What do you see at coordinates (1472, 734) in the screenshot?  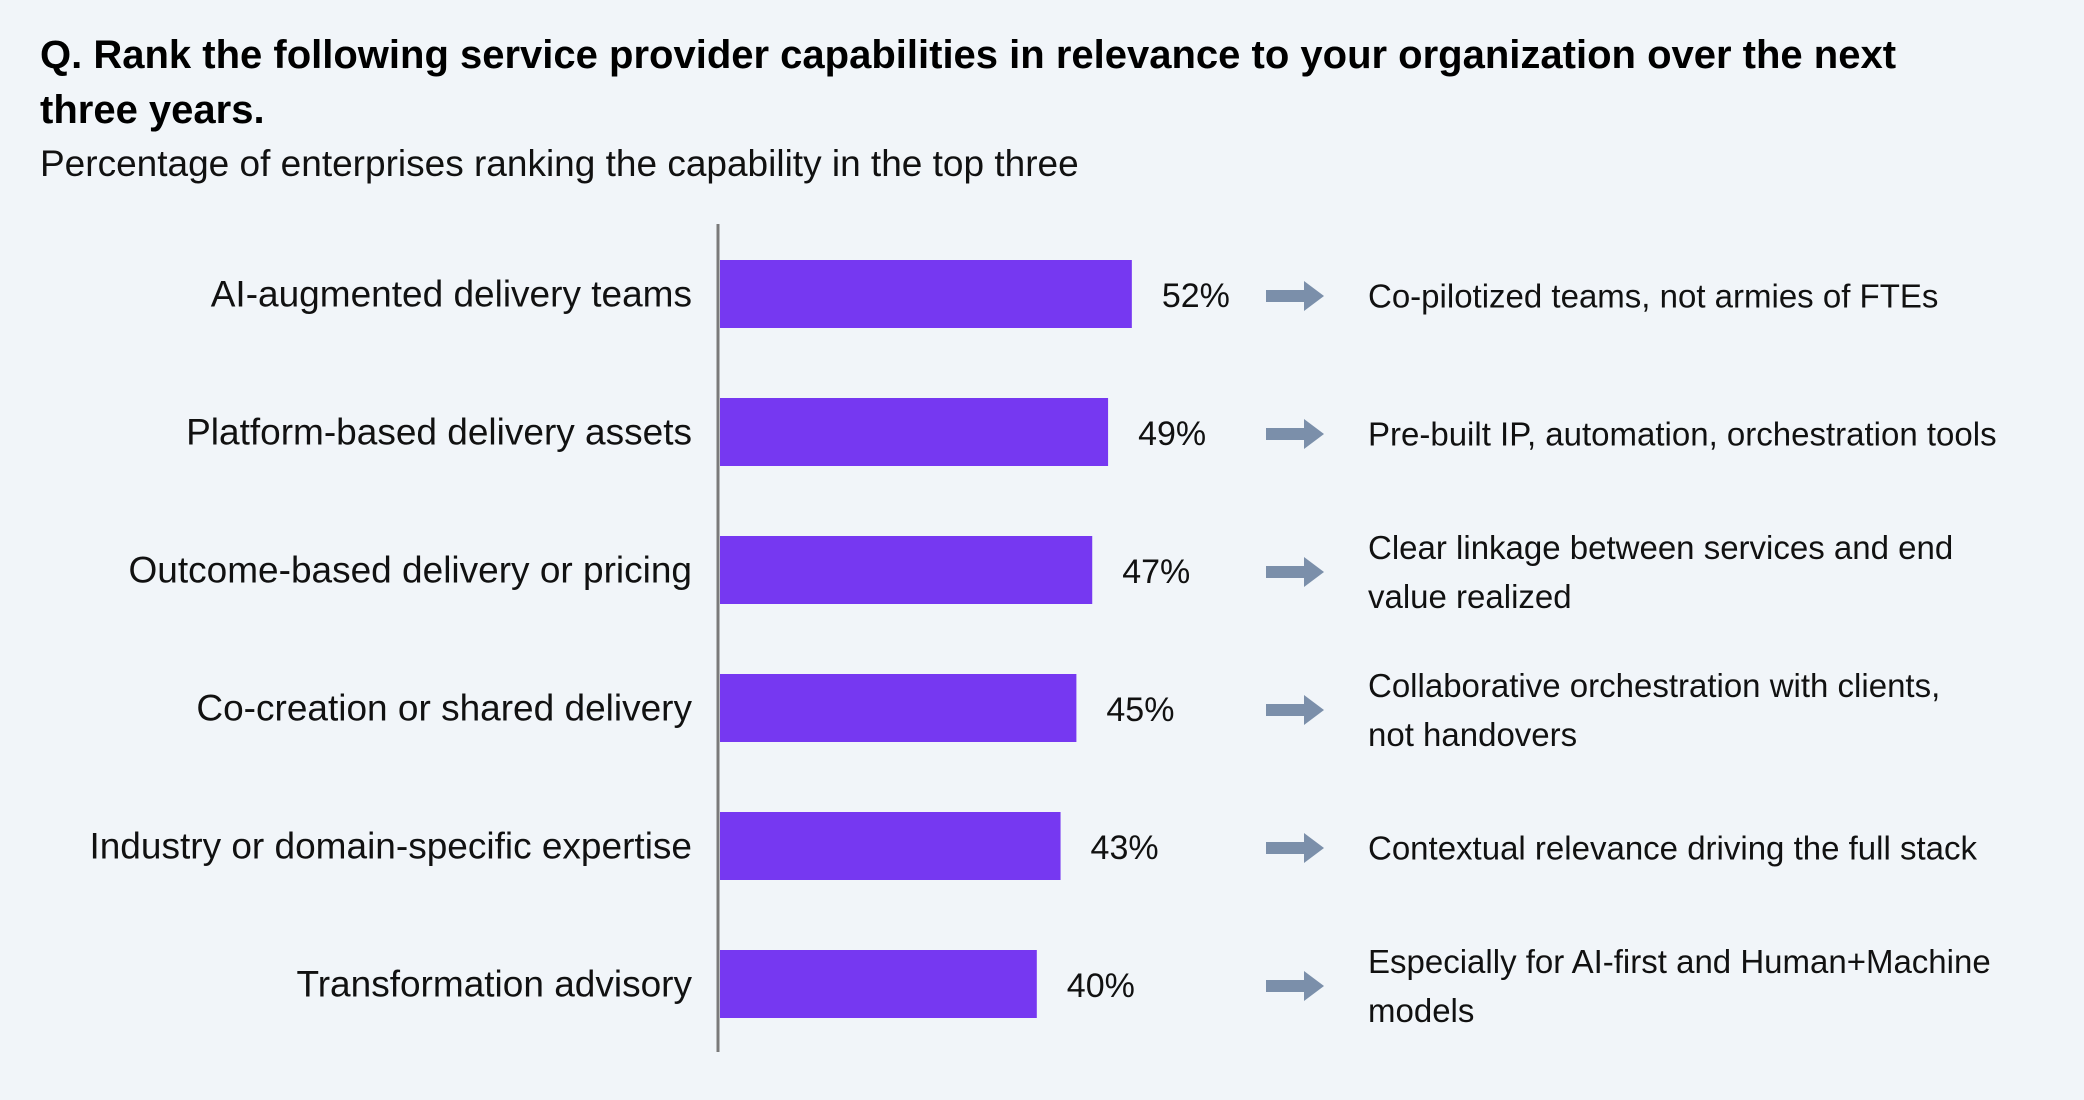 I see `annotation-text: not handovers` at bounding box center [1472, 734].